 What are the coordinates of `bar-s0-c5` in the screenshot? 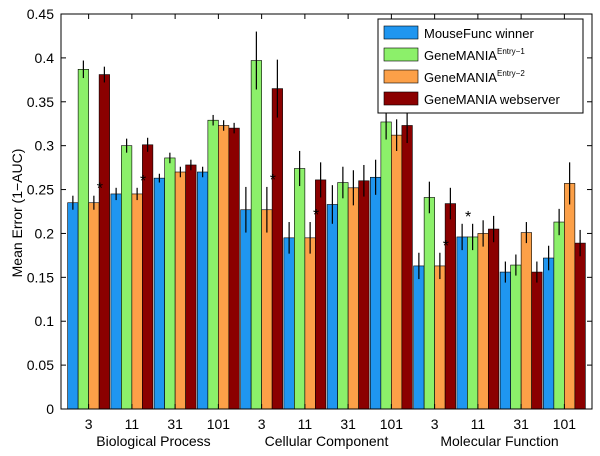 It's located at (289, 323).